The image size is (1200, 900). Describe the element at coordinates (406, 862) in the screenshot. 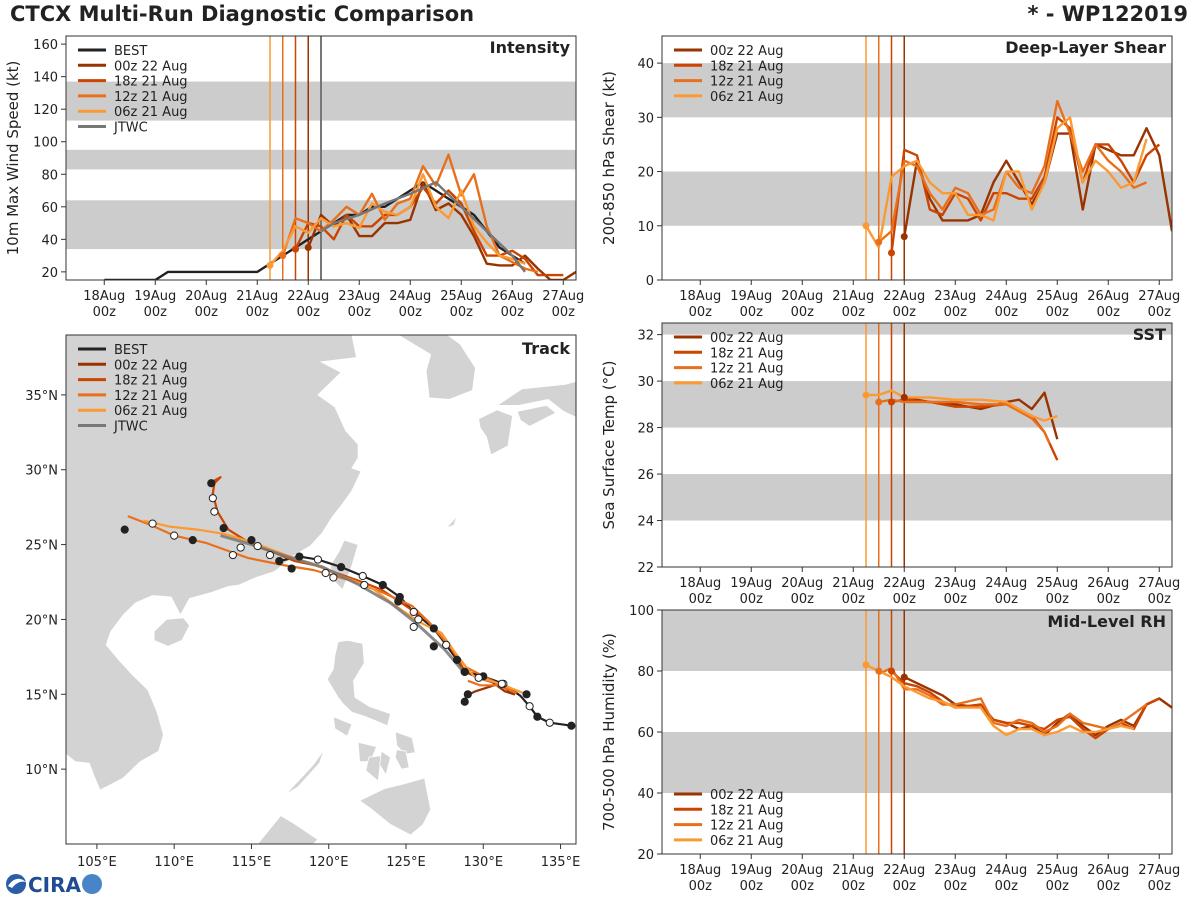

I see `track-lon-label: 125°E` at that location.